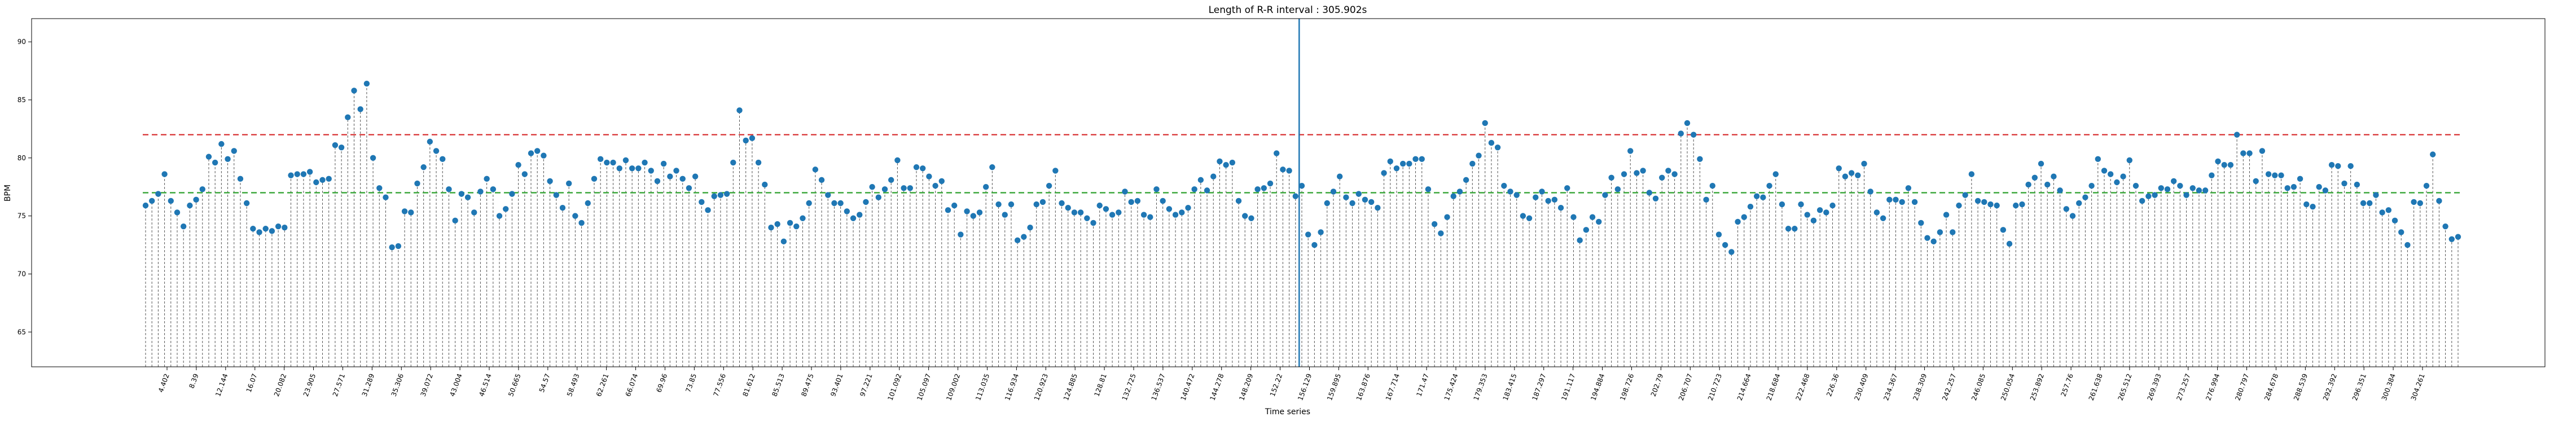  I want to click on x-tick-label: 175.424, so click(1451, 386).